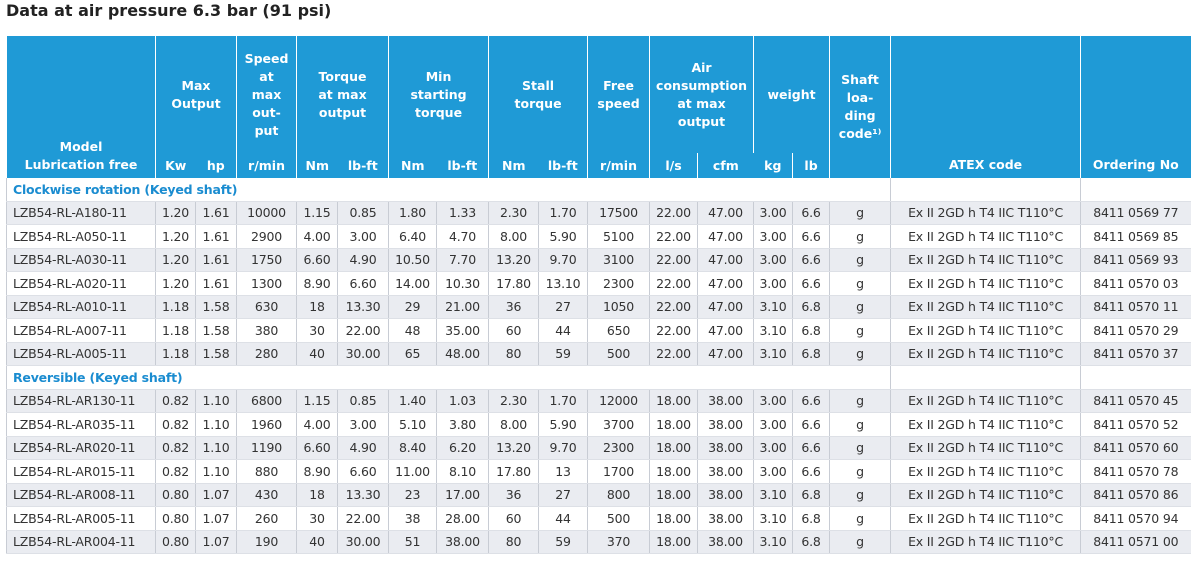 The width and height of the screenshot is (1195, 564). Describe the element at coordinates (81, 401) in the screenshot. I see `model-cell: LZB54-RL-AR130-11` at that location.